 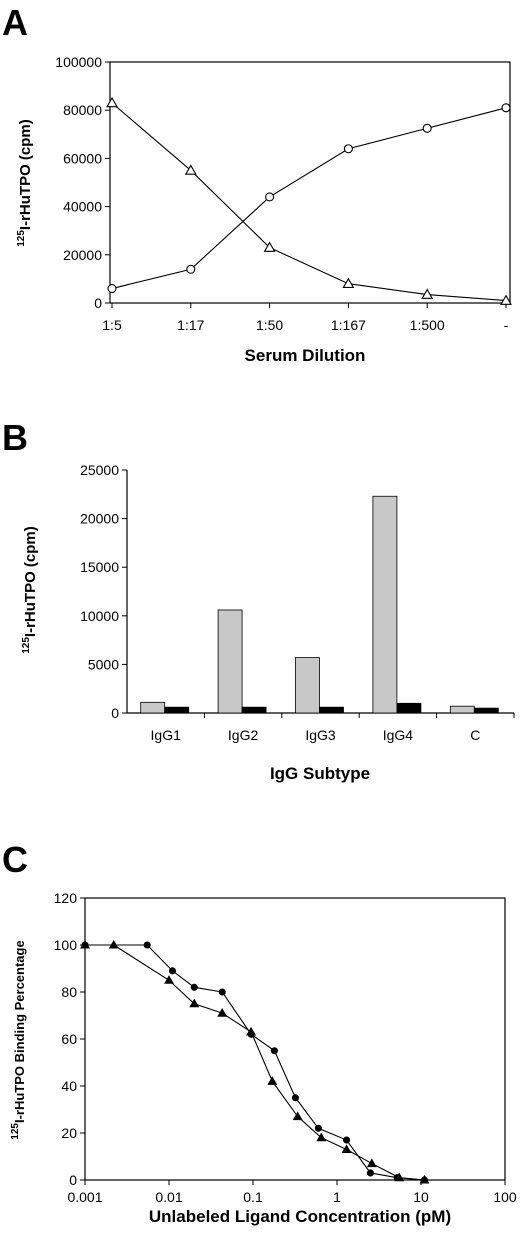 What do you see at coordinates (15, 859) in the screenshot?
I see `panel-letter-c: C` at bounding box center [15, 859].